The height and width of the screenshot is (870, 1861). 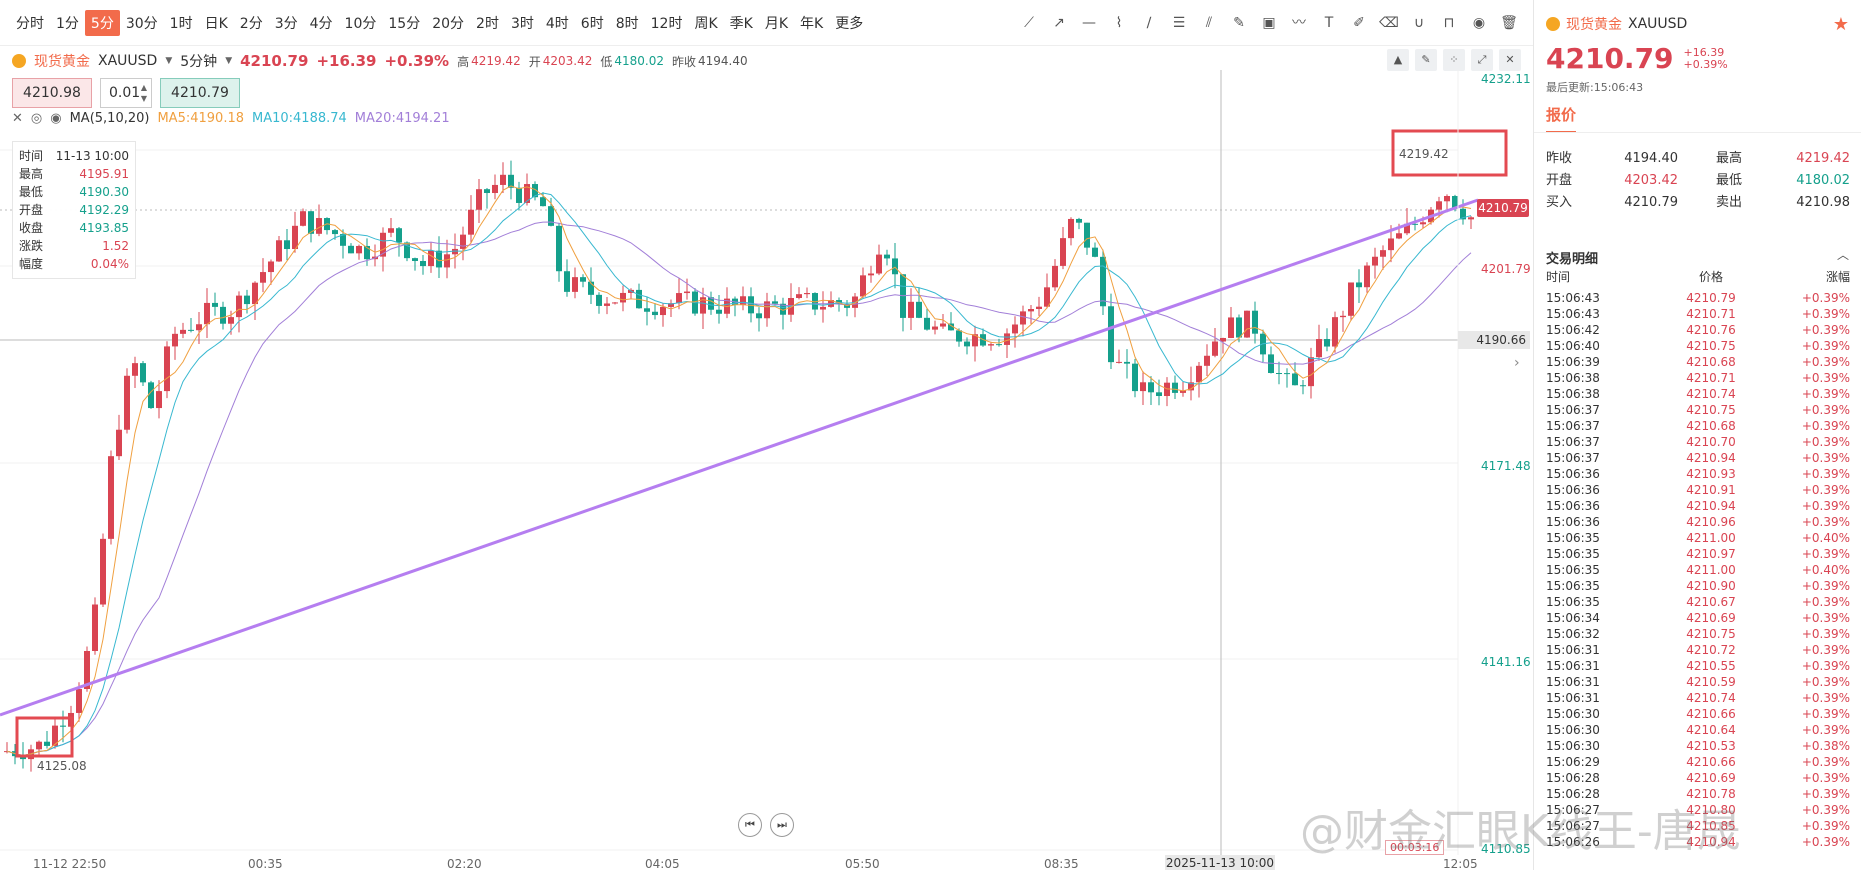 I want to click on trade-time: 15:06:28, so click(x=1573, y=794).